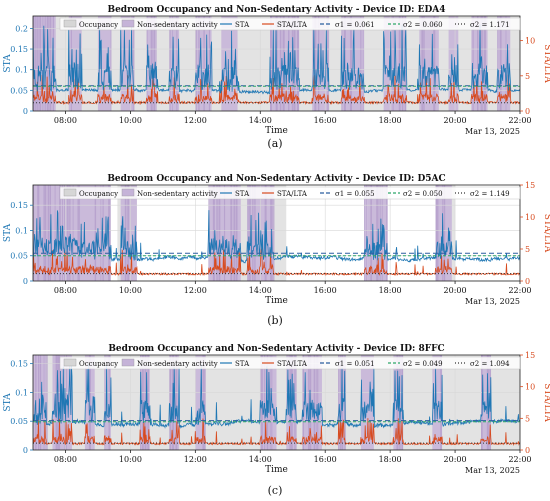 This screenshot has height=501, width=550. I want to click on panel-label: (a), so click(274, 143).